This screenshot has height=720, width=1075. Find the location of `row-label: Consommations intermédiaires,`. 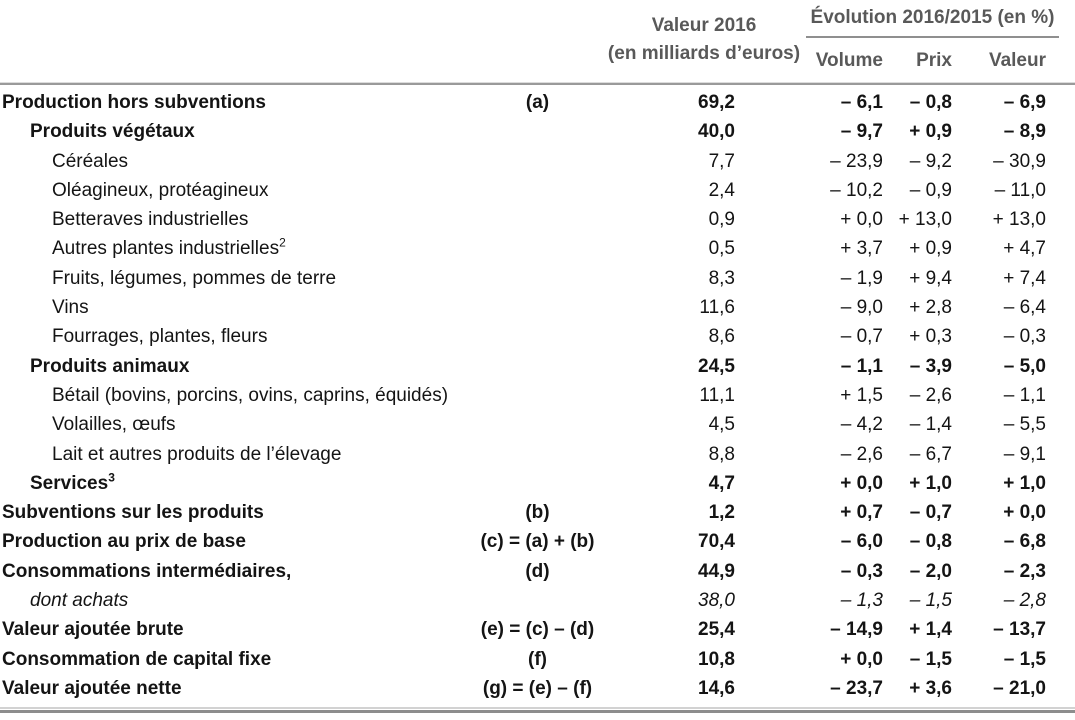

row-label: Consommations intermédiaires, is located at coordinates (147, 571).